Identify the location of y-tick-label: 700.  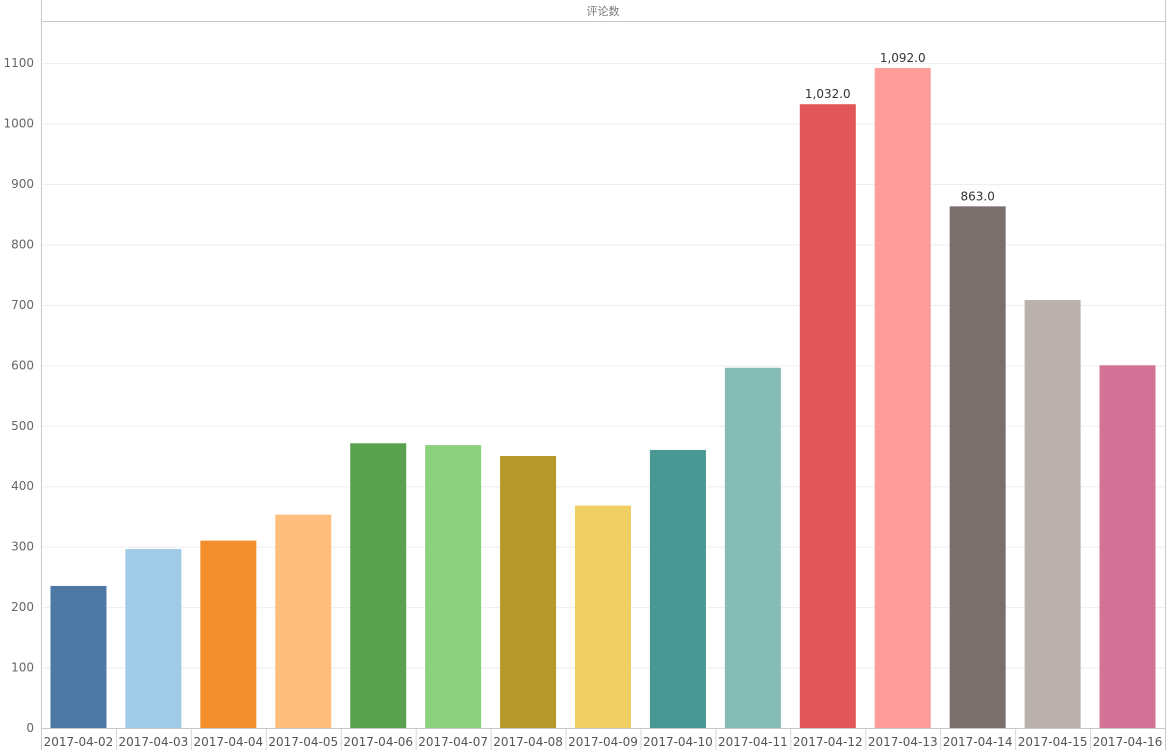
(22, 305).